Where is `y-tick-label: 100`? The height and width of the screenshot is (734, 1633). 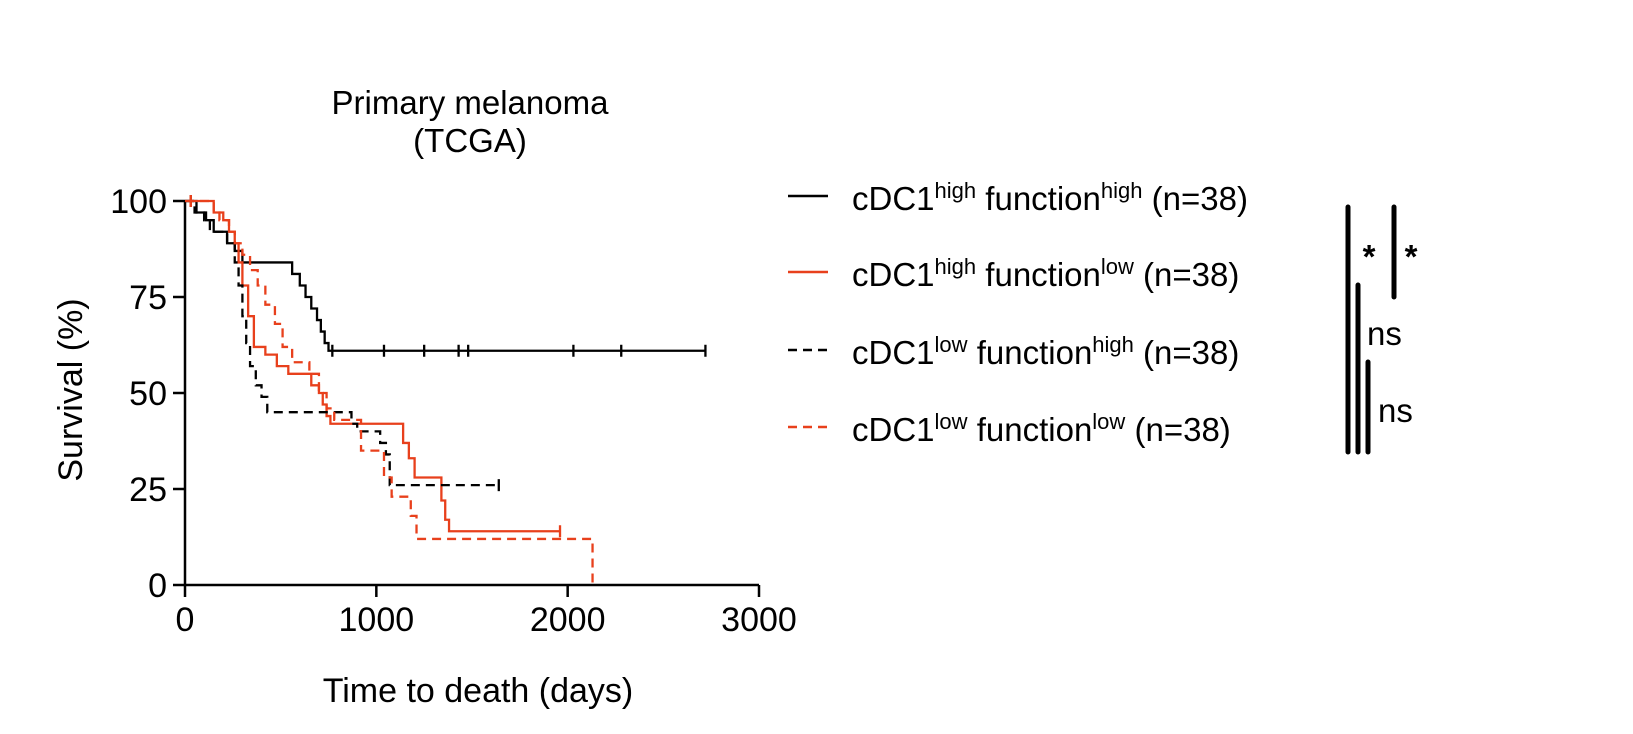
y-tick-label: 100 is located at coordinates (138, 202).